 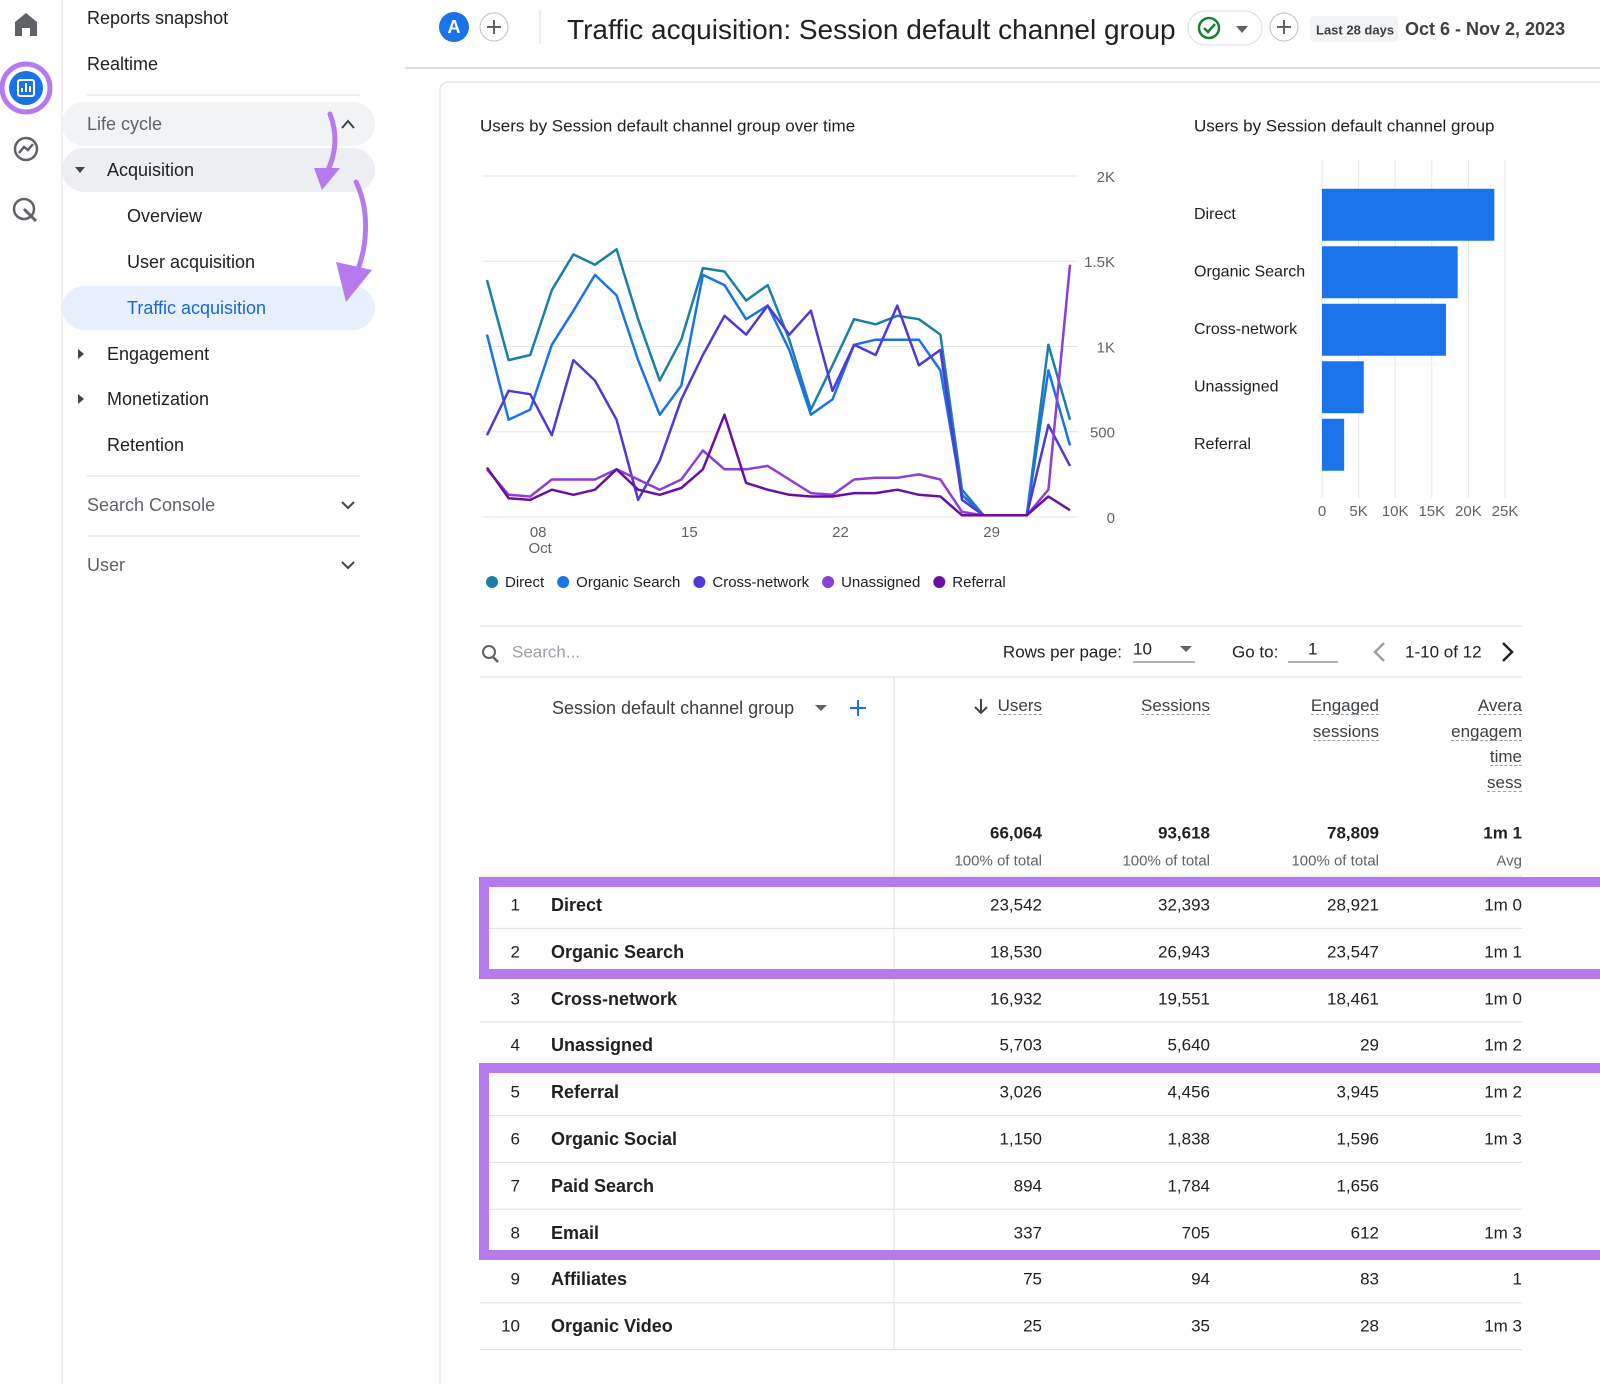 What do you see at coordinates (1369, 1326) in the screenshot?
I see `row-metric: 28` at bounding box center [1369, 1326].